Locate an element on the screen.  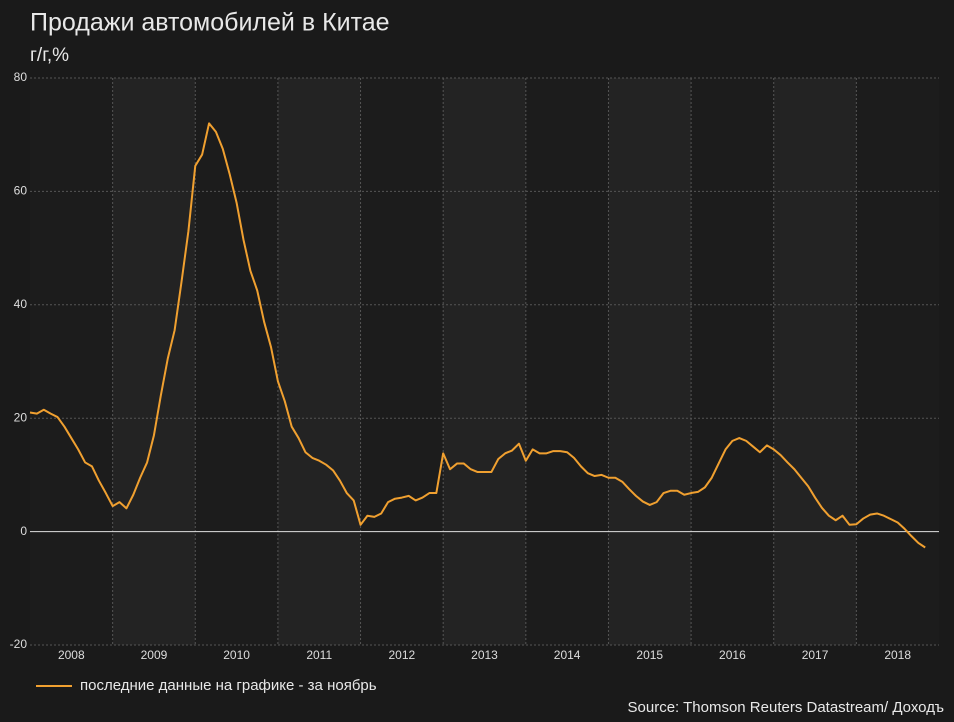
y-tick-label: 60 is located at coordinates (21, 191).